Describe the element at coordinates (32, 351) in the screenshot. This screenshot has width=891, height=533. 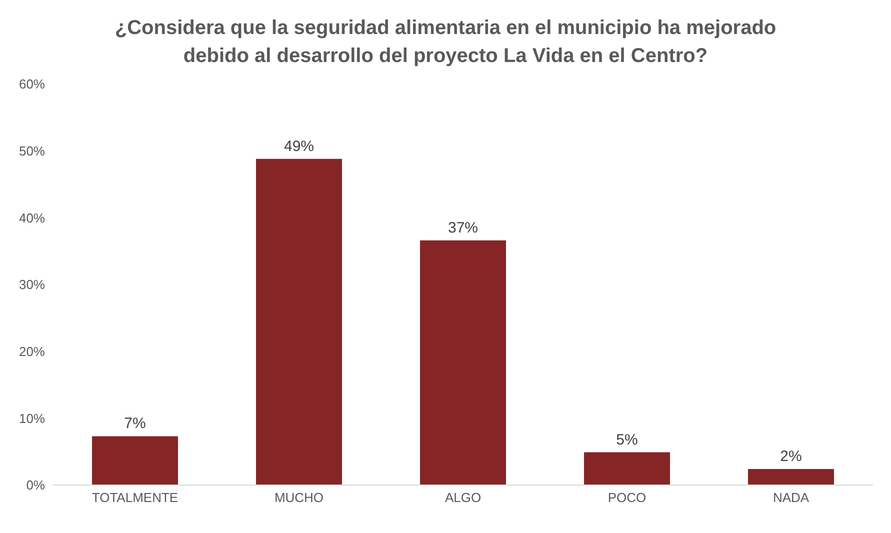
I see `y-tick-label: 20%` at that location.